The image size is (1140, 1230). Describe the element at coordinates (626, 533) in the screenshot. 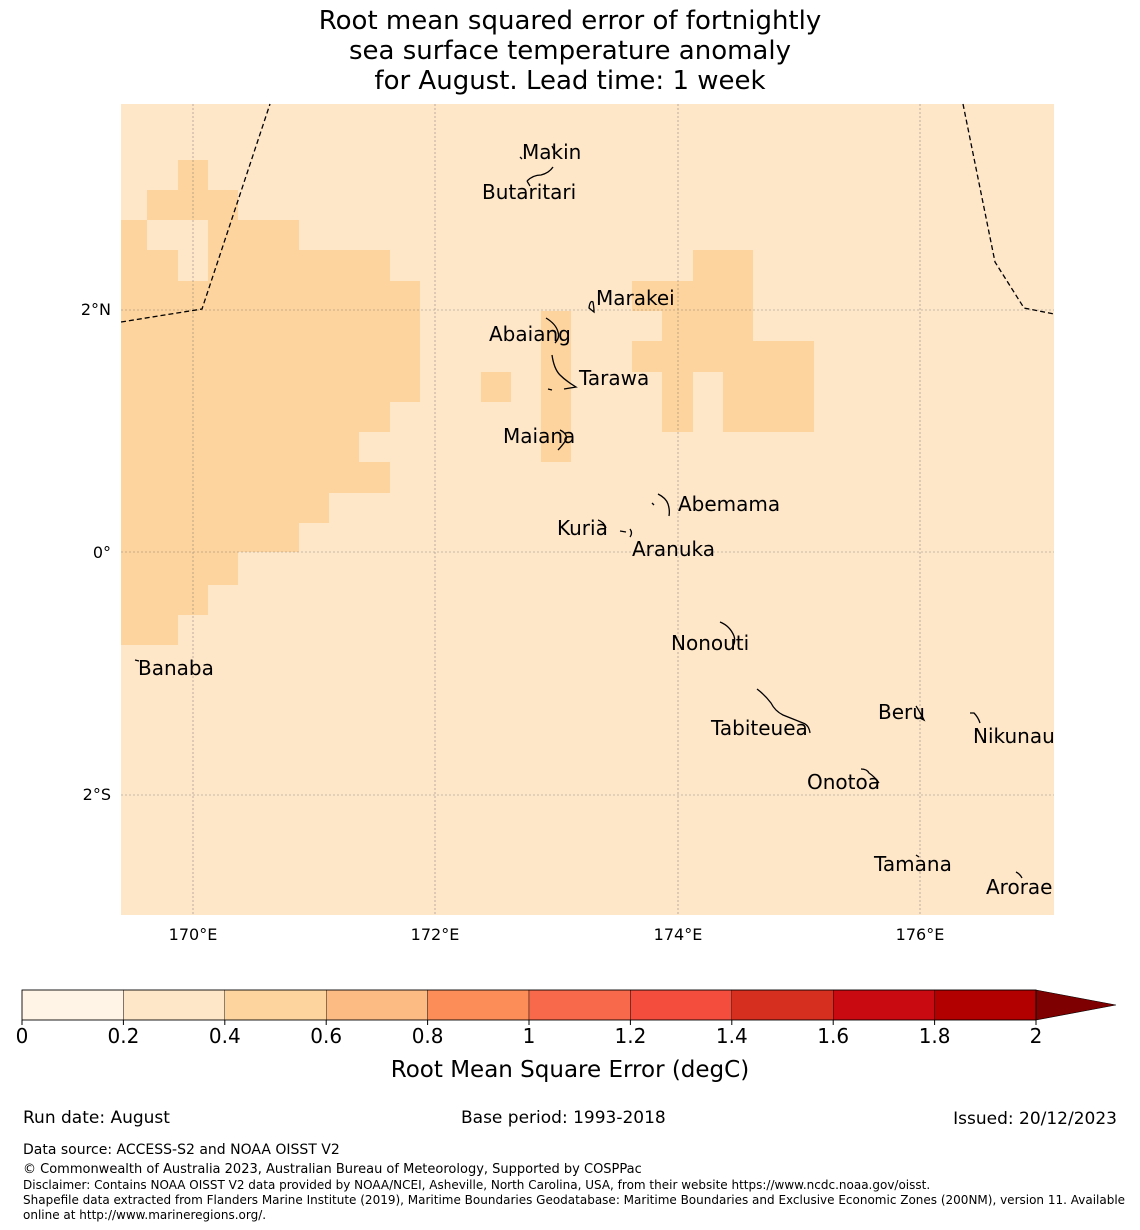

I see `aranuka-outline` at that location.